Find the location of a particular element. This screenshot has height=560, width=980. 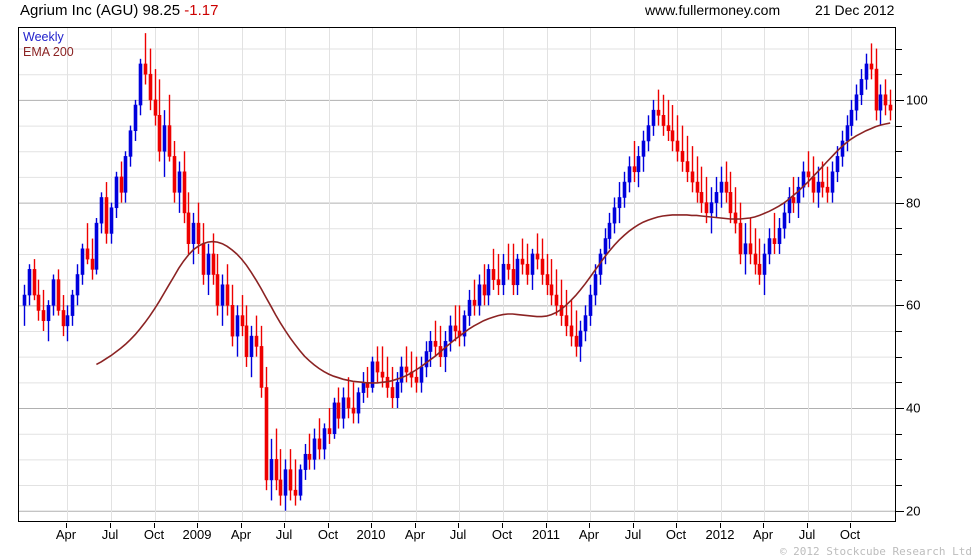

legend-item-ema200: EMA 200 is located at coordinates (48, 52).